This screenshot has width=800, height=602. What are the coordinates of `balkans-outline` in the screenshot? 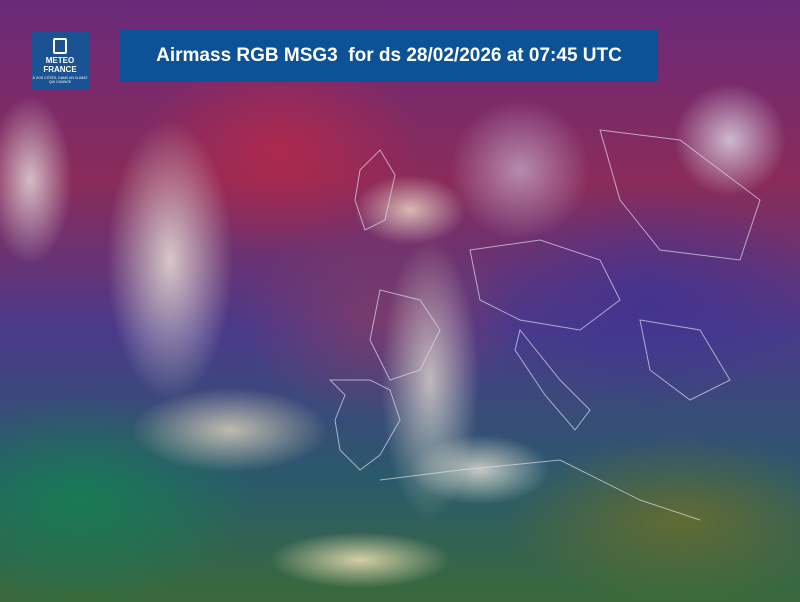 It's located at (685, 360).